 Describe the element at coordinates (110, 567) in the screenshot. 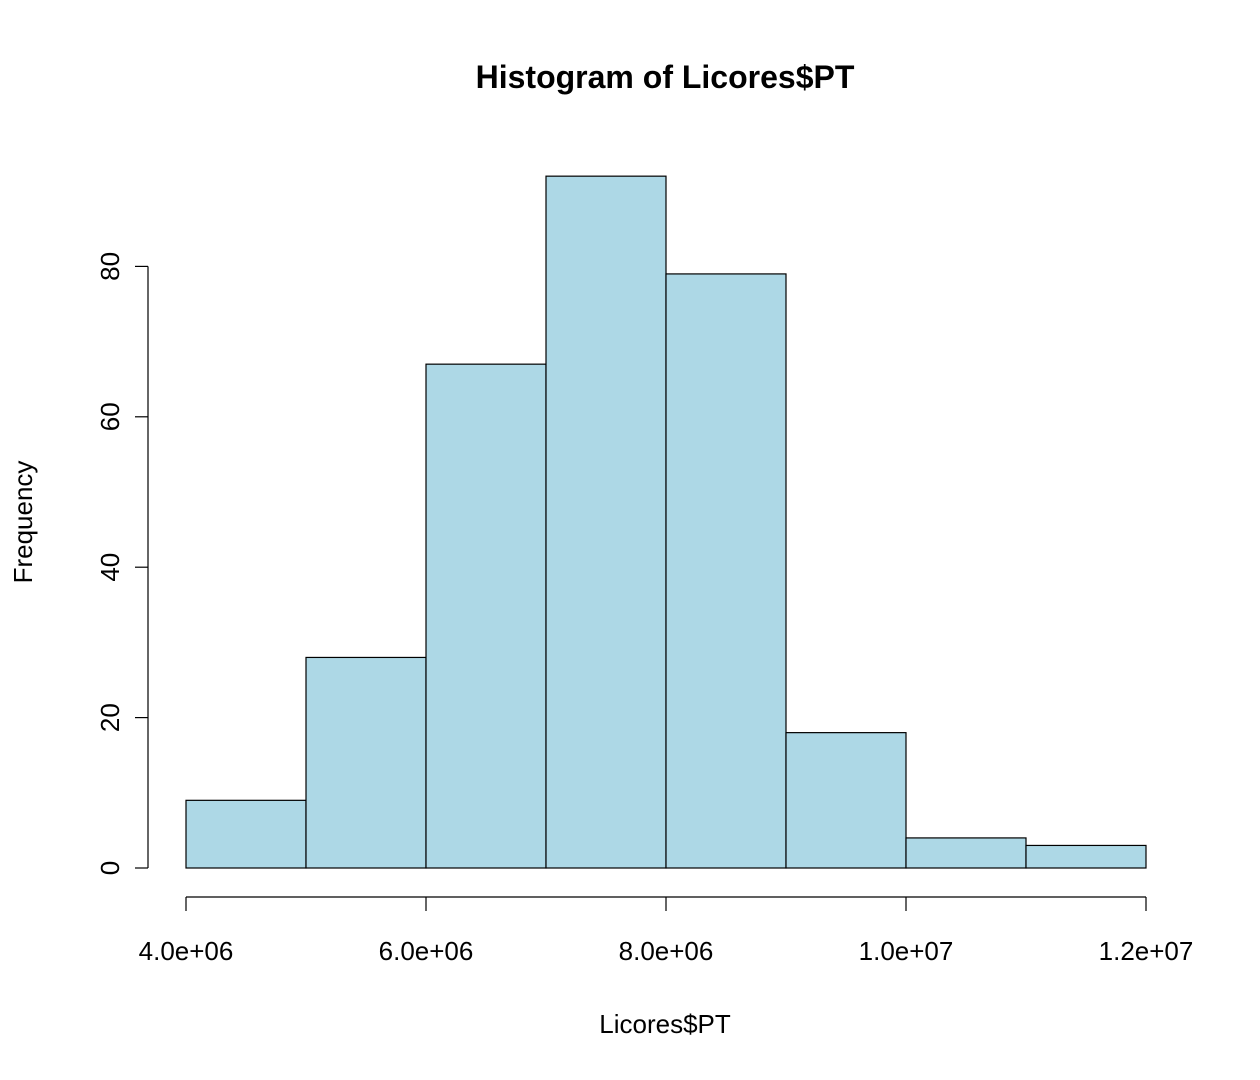

I see `y-tick-label: 40` at that location.